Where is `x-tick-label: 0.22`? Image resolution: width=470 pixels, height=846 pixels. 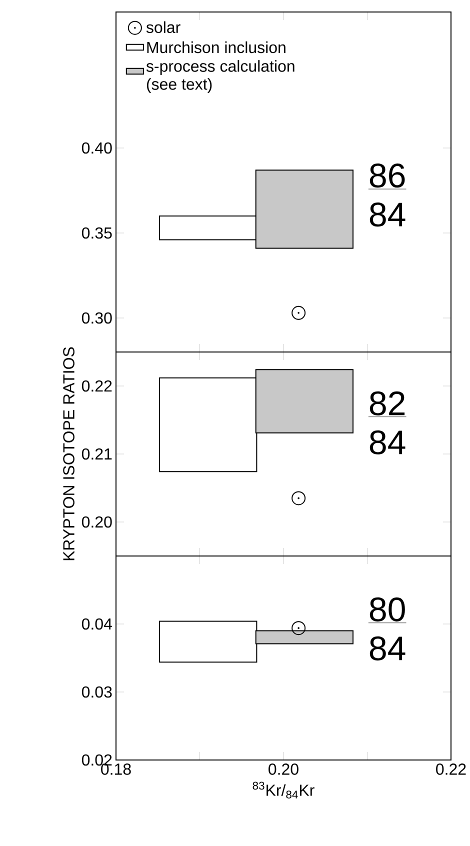 x-tick-label: 0.22 is located at coordinates (451, 769).